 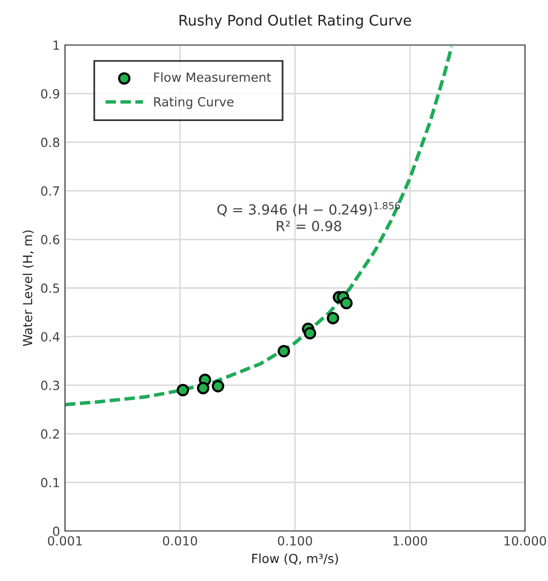 What do you see at coordinates (50, 239) in the screenshot?
I see `y-tick-label: 0.6` at bounding box center [50, 239].